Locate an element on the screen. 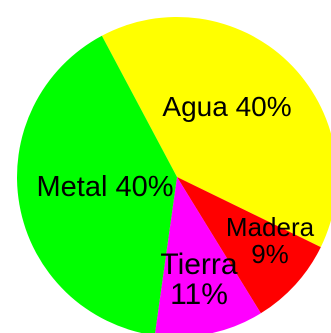 The height and width of the screenshot is (333, 331). slice-label-tierra: Tierra 11% is located at coordinates (199, 279).